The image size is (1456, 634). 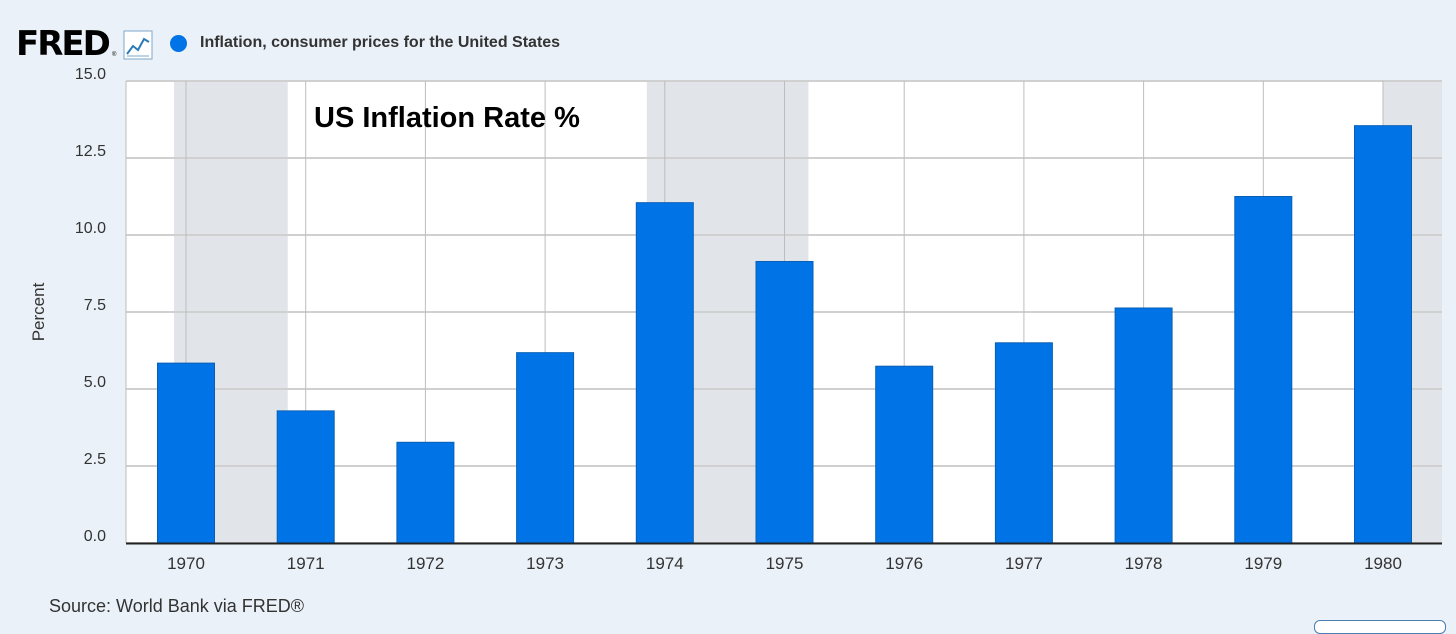 I want to click on bottom-control, so click(x=1380, y=627).